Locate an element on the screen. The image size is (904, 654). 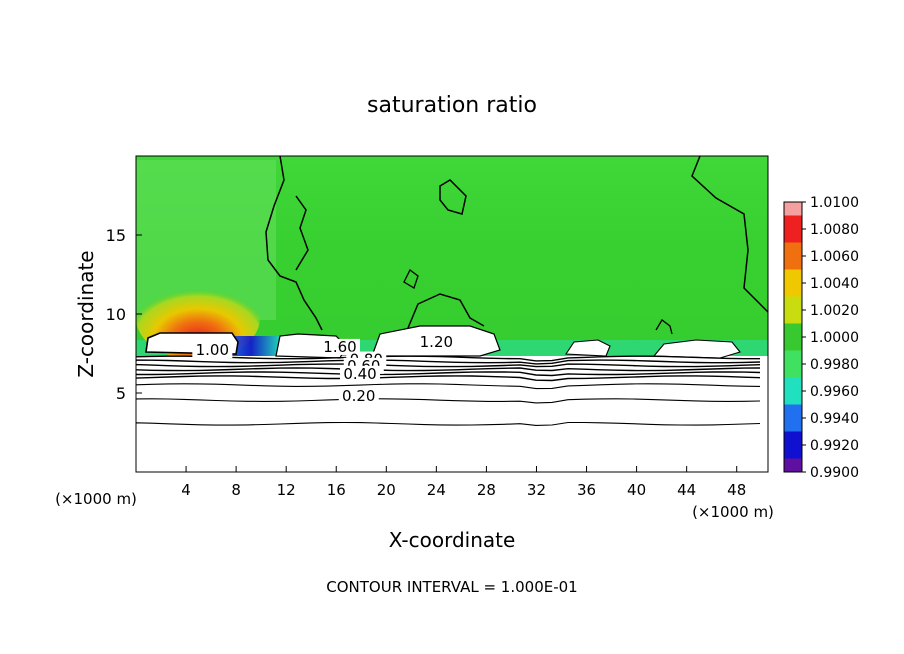
y-axis: 5 10 15 is located at coordinates (124, 314).